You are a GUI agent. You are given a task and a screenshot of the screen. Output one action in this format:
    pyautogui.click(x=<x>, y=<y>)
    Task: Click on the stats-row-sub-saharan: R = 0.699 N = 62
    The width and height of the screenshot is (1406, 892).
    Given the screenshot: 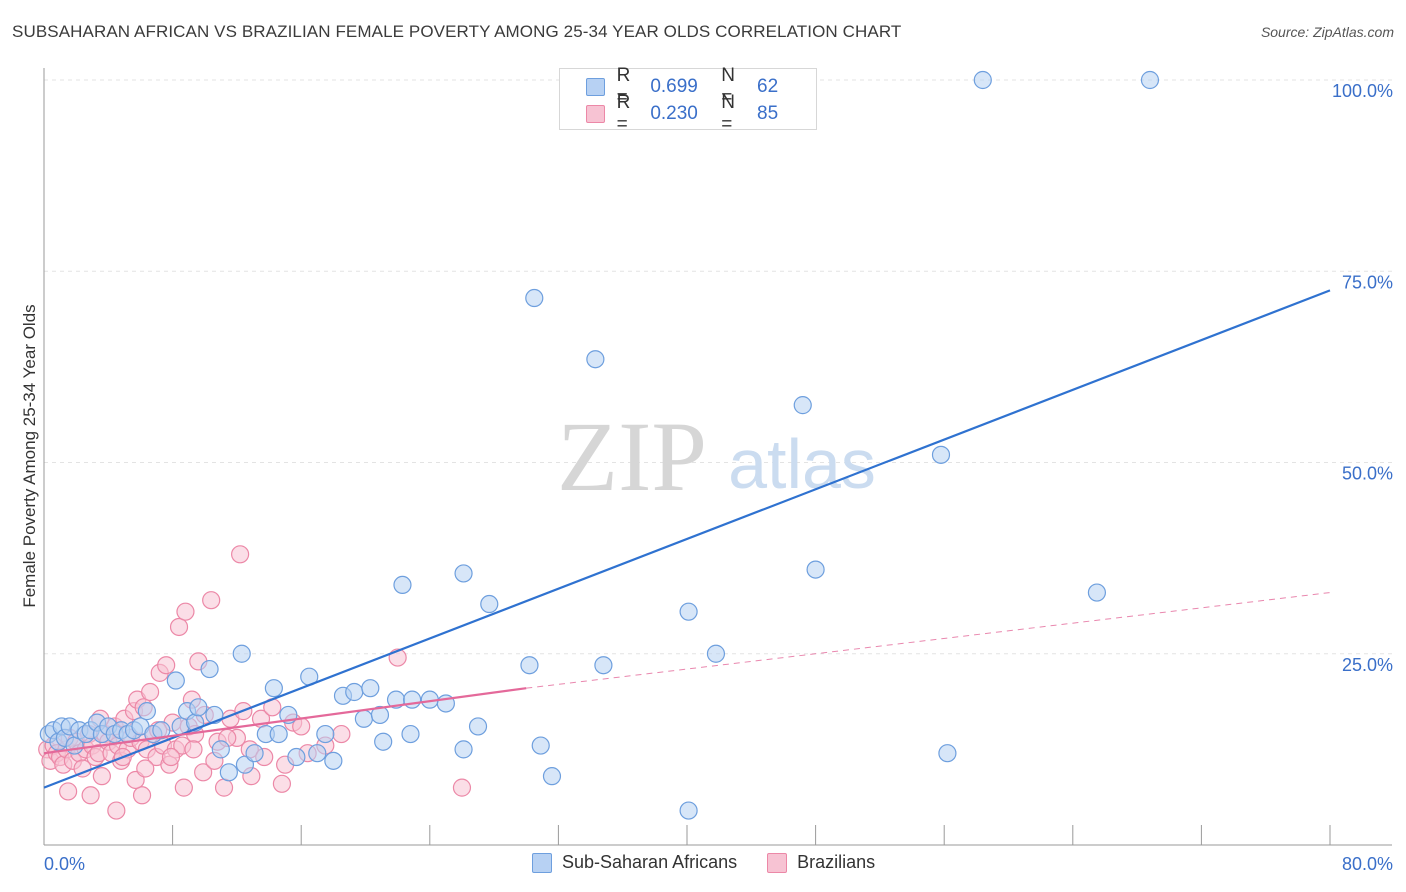 What is the action you would take?
    pyautogui.click(x=701, y=86)
    